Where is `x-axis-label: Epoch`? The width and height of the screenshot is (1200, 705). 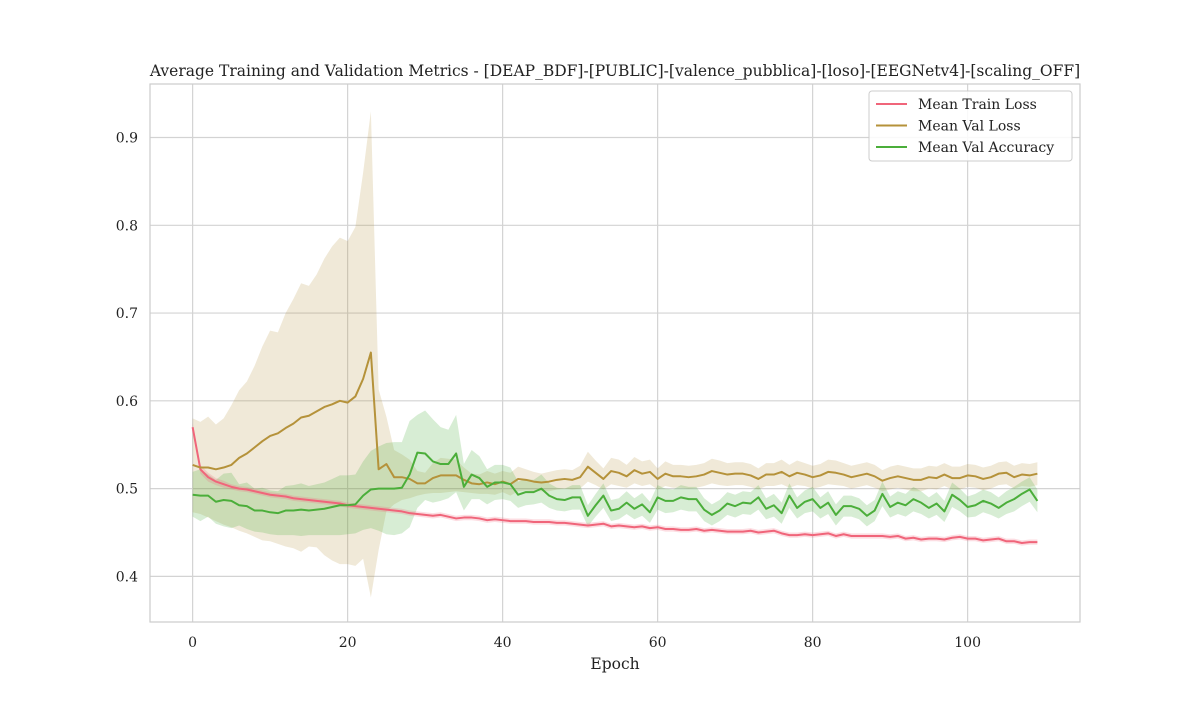 x-axis-label: Epoch is located at coordinates (614, 664).